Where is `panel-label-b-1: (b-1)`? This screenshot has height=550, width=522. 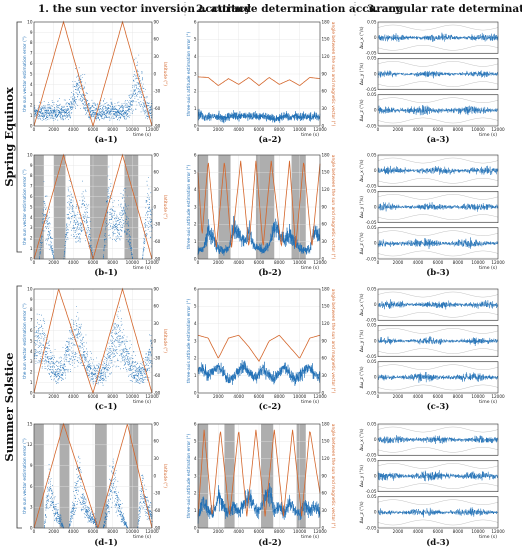
panel-label-b-1: (b-1) is located at coordinates (105, 272).